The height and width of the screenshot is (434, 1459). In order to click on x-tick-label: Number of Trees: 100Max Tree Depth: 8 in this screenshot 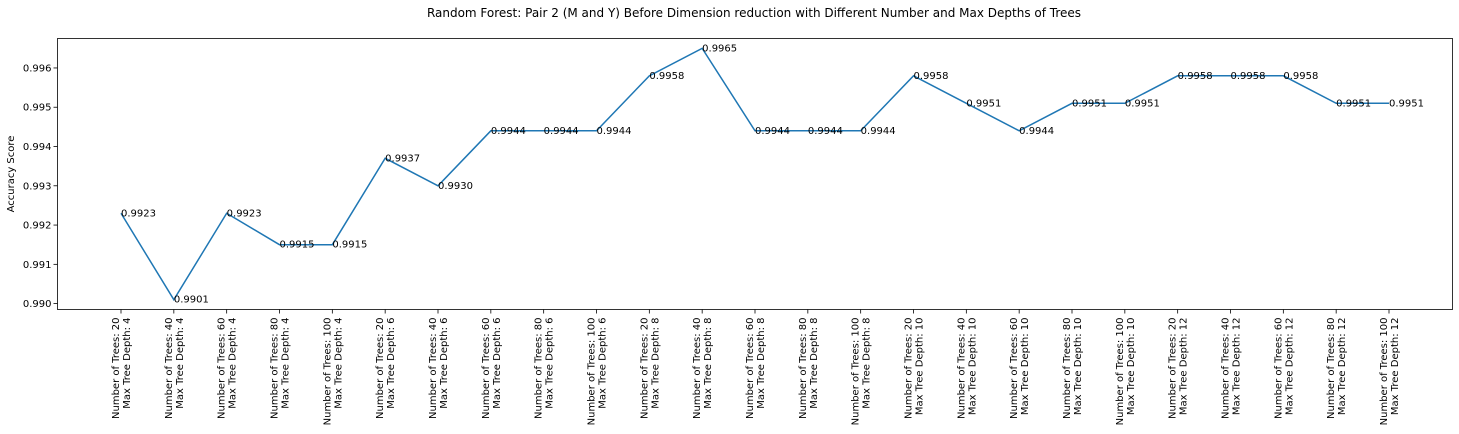, I will do `click(862, 372)`.